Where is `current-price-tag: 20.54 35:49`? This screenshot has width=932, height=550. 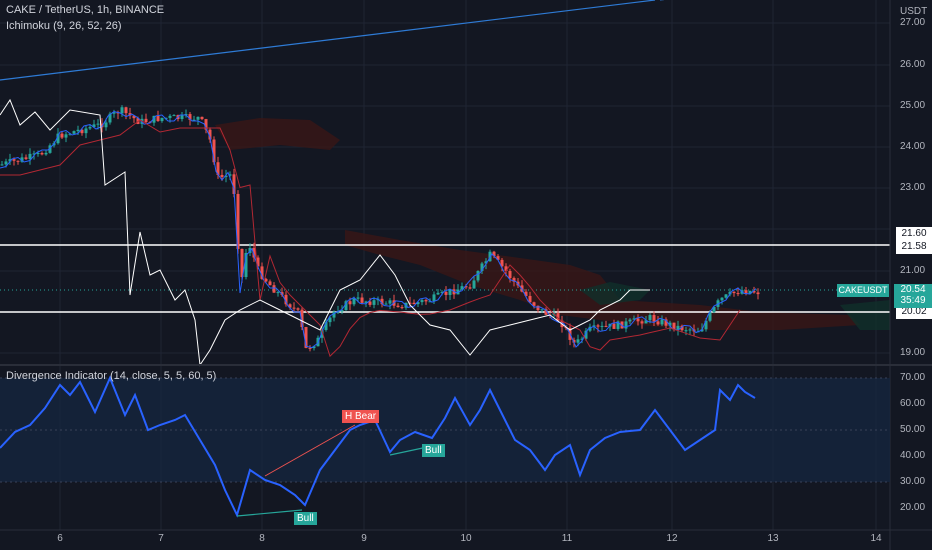
current-price-tag: 20.54 35:49 is located at coordinates (913, 296).